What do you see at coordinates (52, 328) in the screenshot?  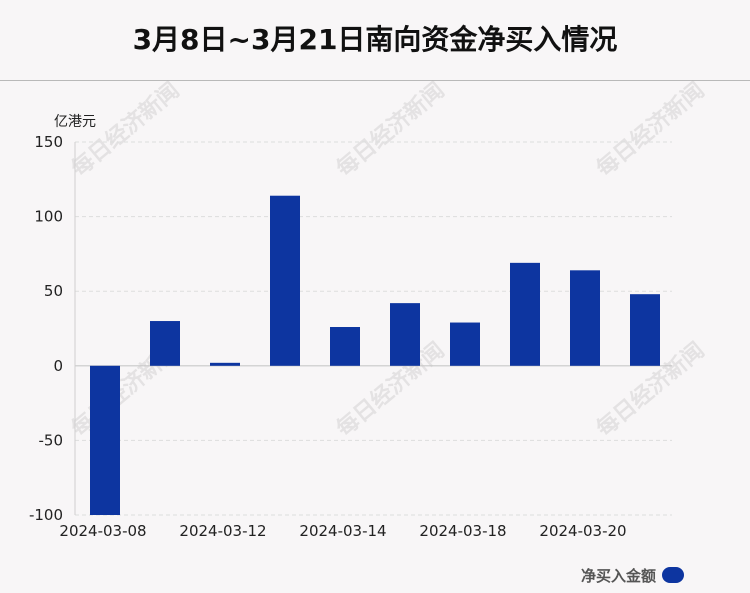 I see `y-axis: 150 100 50 0 -50 -100` at bounding box center [52, 328].